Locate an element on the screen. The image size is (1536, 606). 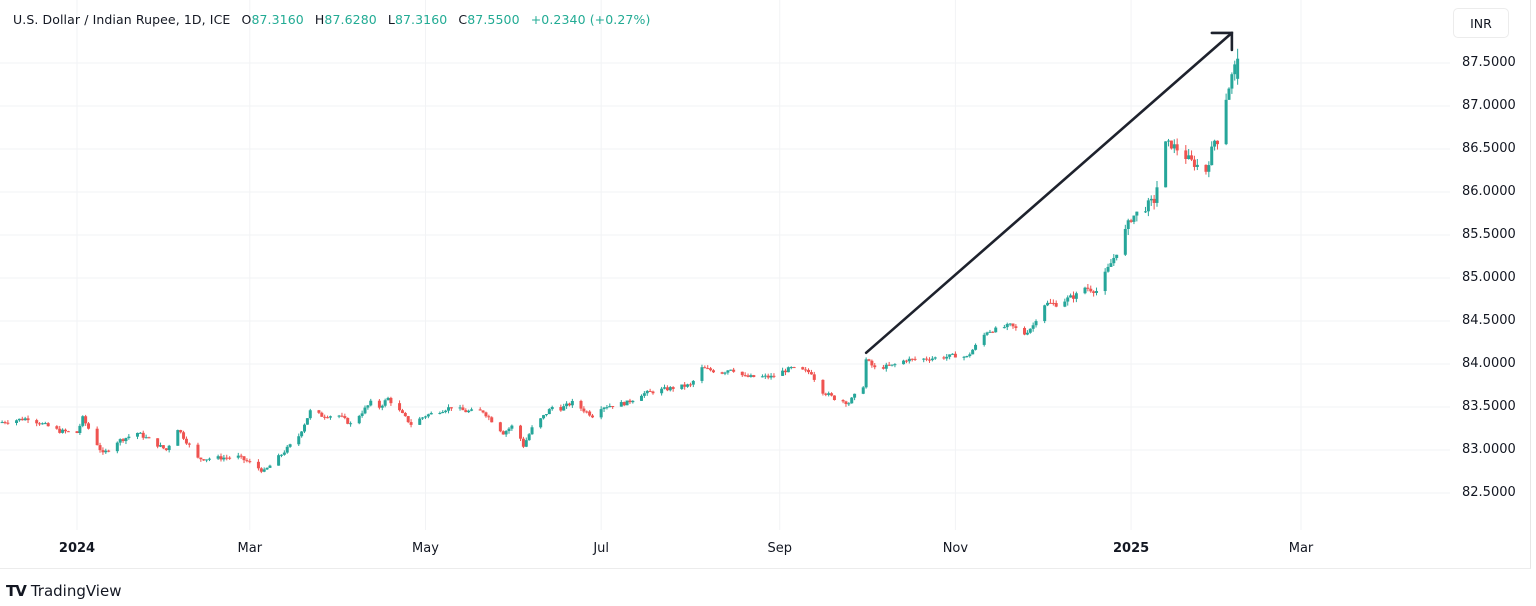
price-tick-label: 84.0000 is located at coordinates (1489, 363).